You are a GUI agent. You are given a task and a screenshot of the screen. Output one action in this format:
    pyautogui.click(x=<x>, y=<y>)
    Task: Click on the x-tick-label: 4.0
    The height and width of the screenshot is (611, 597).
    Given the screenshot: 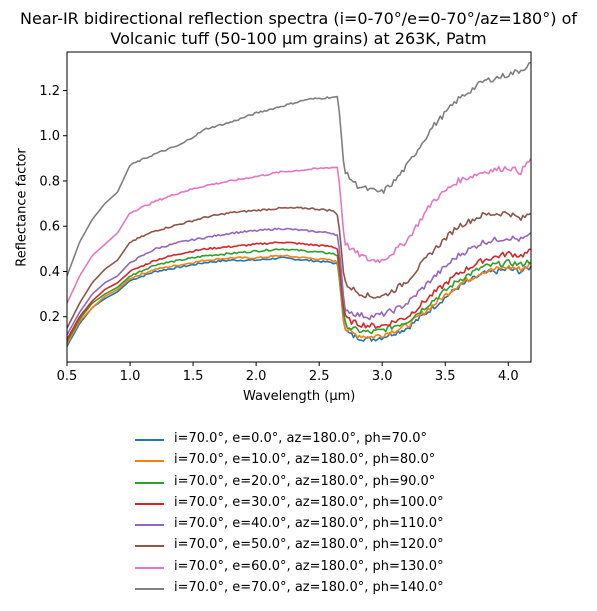 What is the action you would take?
    pyautogui.click(x=508, y=376)
    